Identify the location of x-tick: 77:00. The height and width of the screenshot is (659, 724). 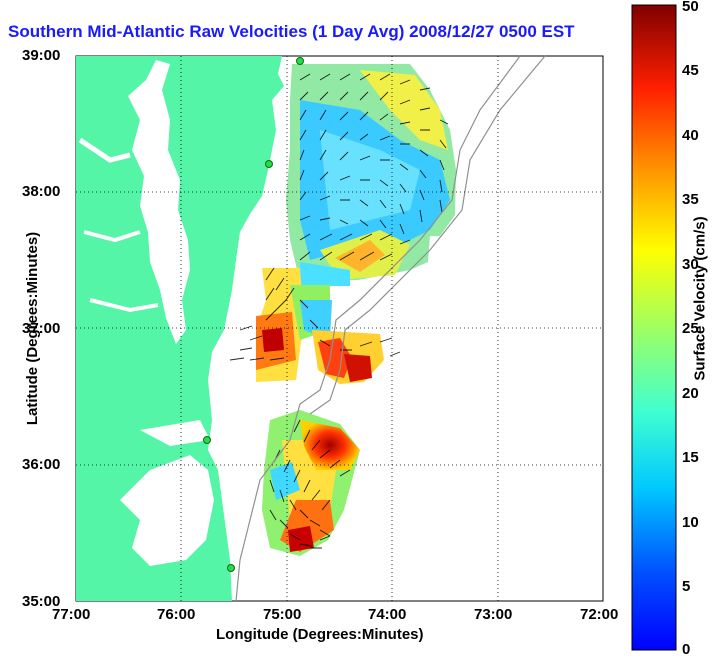
(71, 614).